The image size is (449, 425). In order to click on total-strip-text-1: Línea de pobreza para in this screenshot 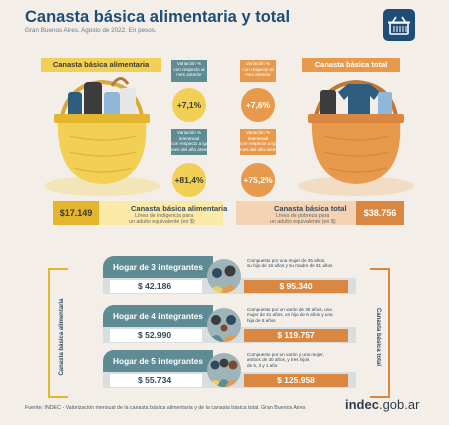, I will do `click(303, 216)`.